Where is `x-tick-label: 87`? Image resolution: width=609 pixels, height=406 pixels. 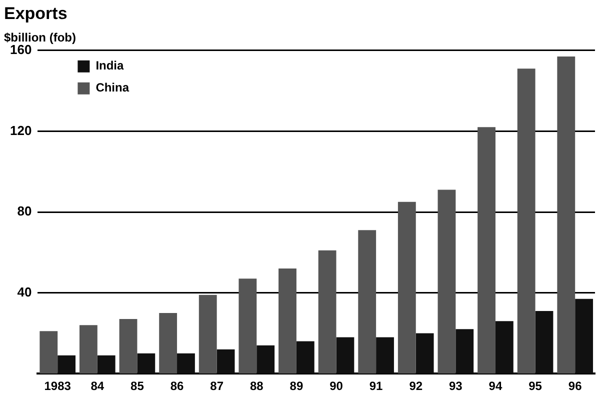 x-tick-label: 87 is located at coordinates (217, 386).